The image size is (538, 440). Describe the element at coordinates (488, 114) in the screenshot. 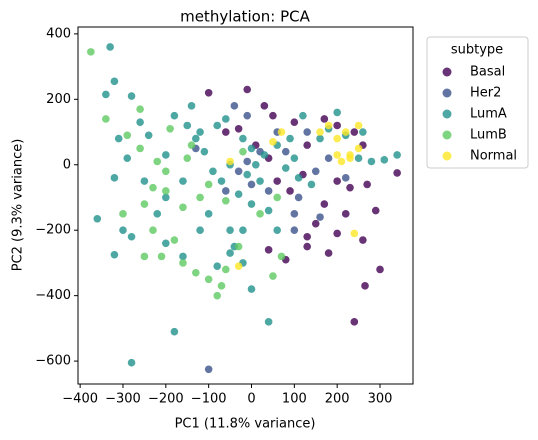

I see `legend-label: LumA` at that location.